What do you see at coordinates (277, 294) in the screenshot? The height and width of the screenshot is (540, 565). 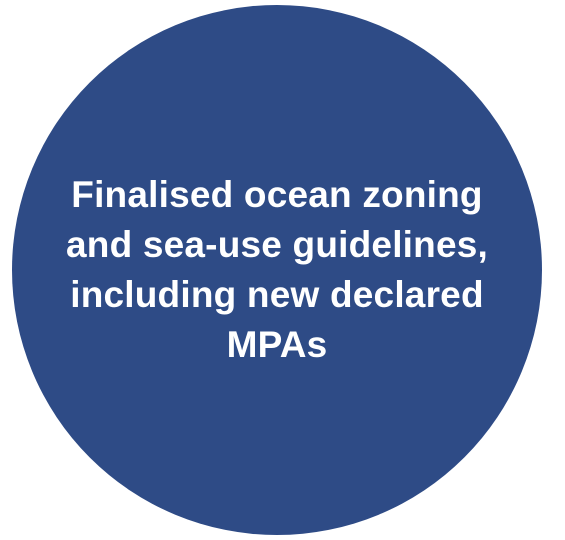 I see `milestone-line-3: including new declared` at bounding box center [277, 294].